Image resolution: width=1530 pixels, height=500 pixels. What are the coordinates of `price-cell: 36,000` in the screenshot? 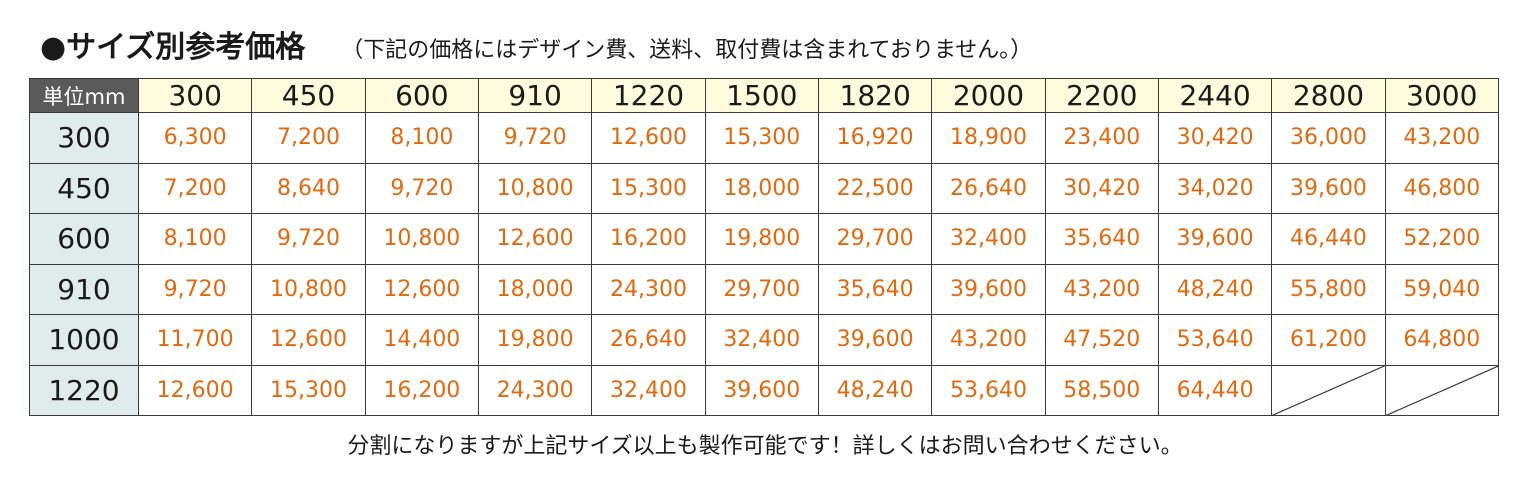 It's located at (1328, 138).